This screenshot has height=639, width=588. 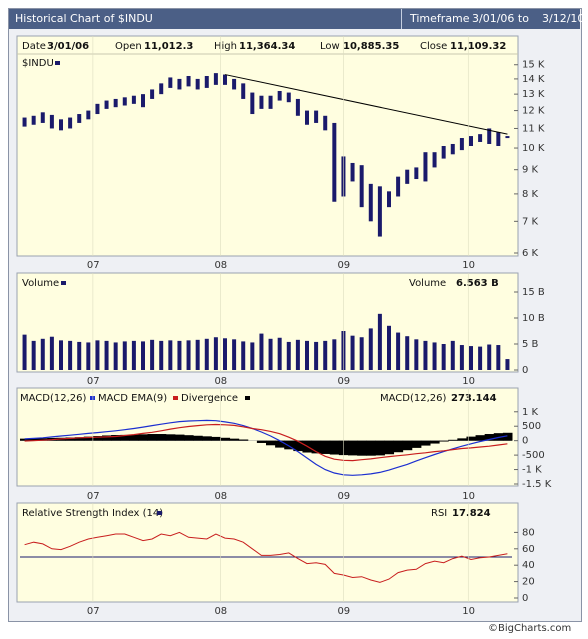 What do you see at coordinates (528, 582) in the screenshot?
I see `rsi-tick-label: 20` at bounding box center [528, 582].